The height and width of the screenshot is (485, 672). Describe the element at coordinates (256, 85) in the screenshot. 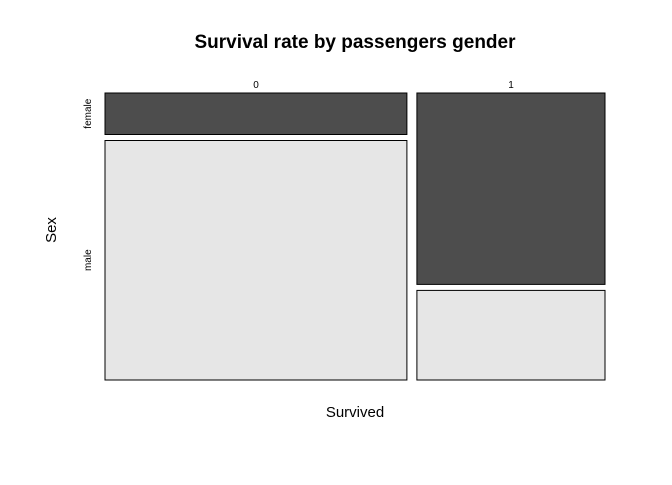

I see `x-category-label: 0` at that location.